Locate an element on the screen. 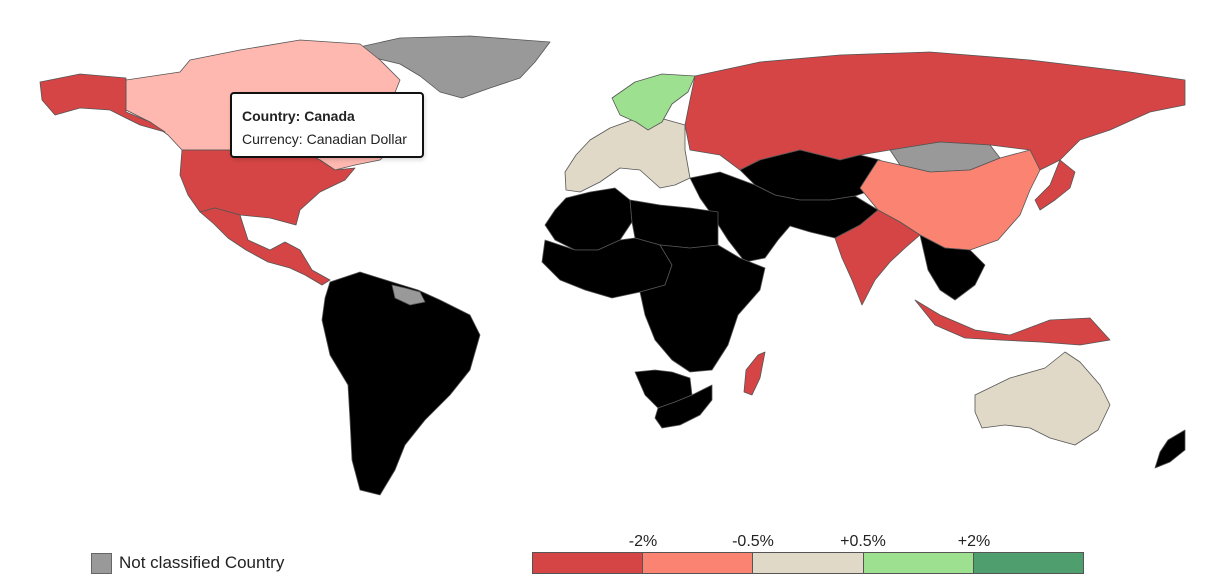 Image resolution: width=1205 pixels, height=588 pixels. region-western-europe is located at coordinates (627, 155).